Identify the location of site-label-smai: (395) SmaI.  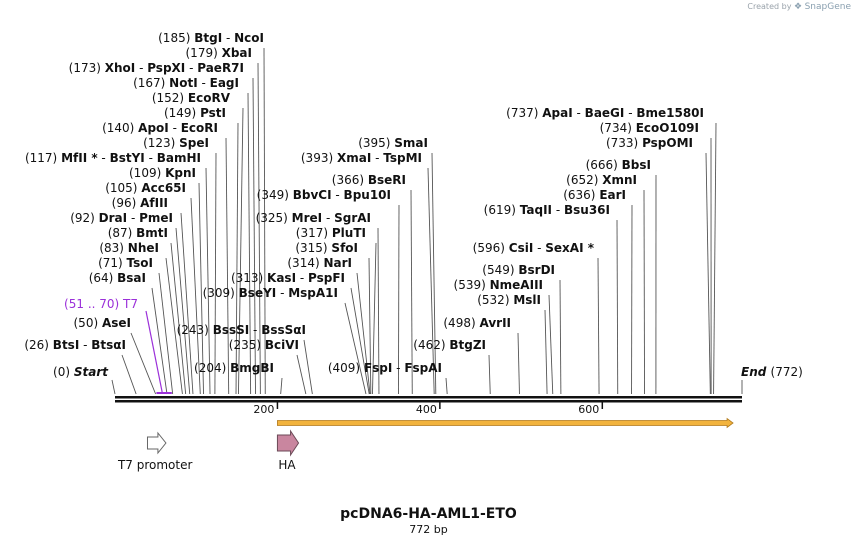
(393, 143).